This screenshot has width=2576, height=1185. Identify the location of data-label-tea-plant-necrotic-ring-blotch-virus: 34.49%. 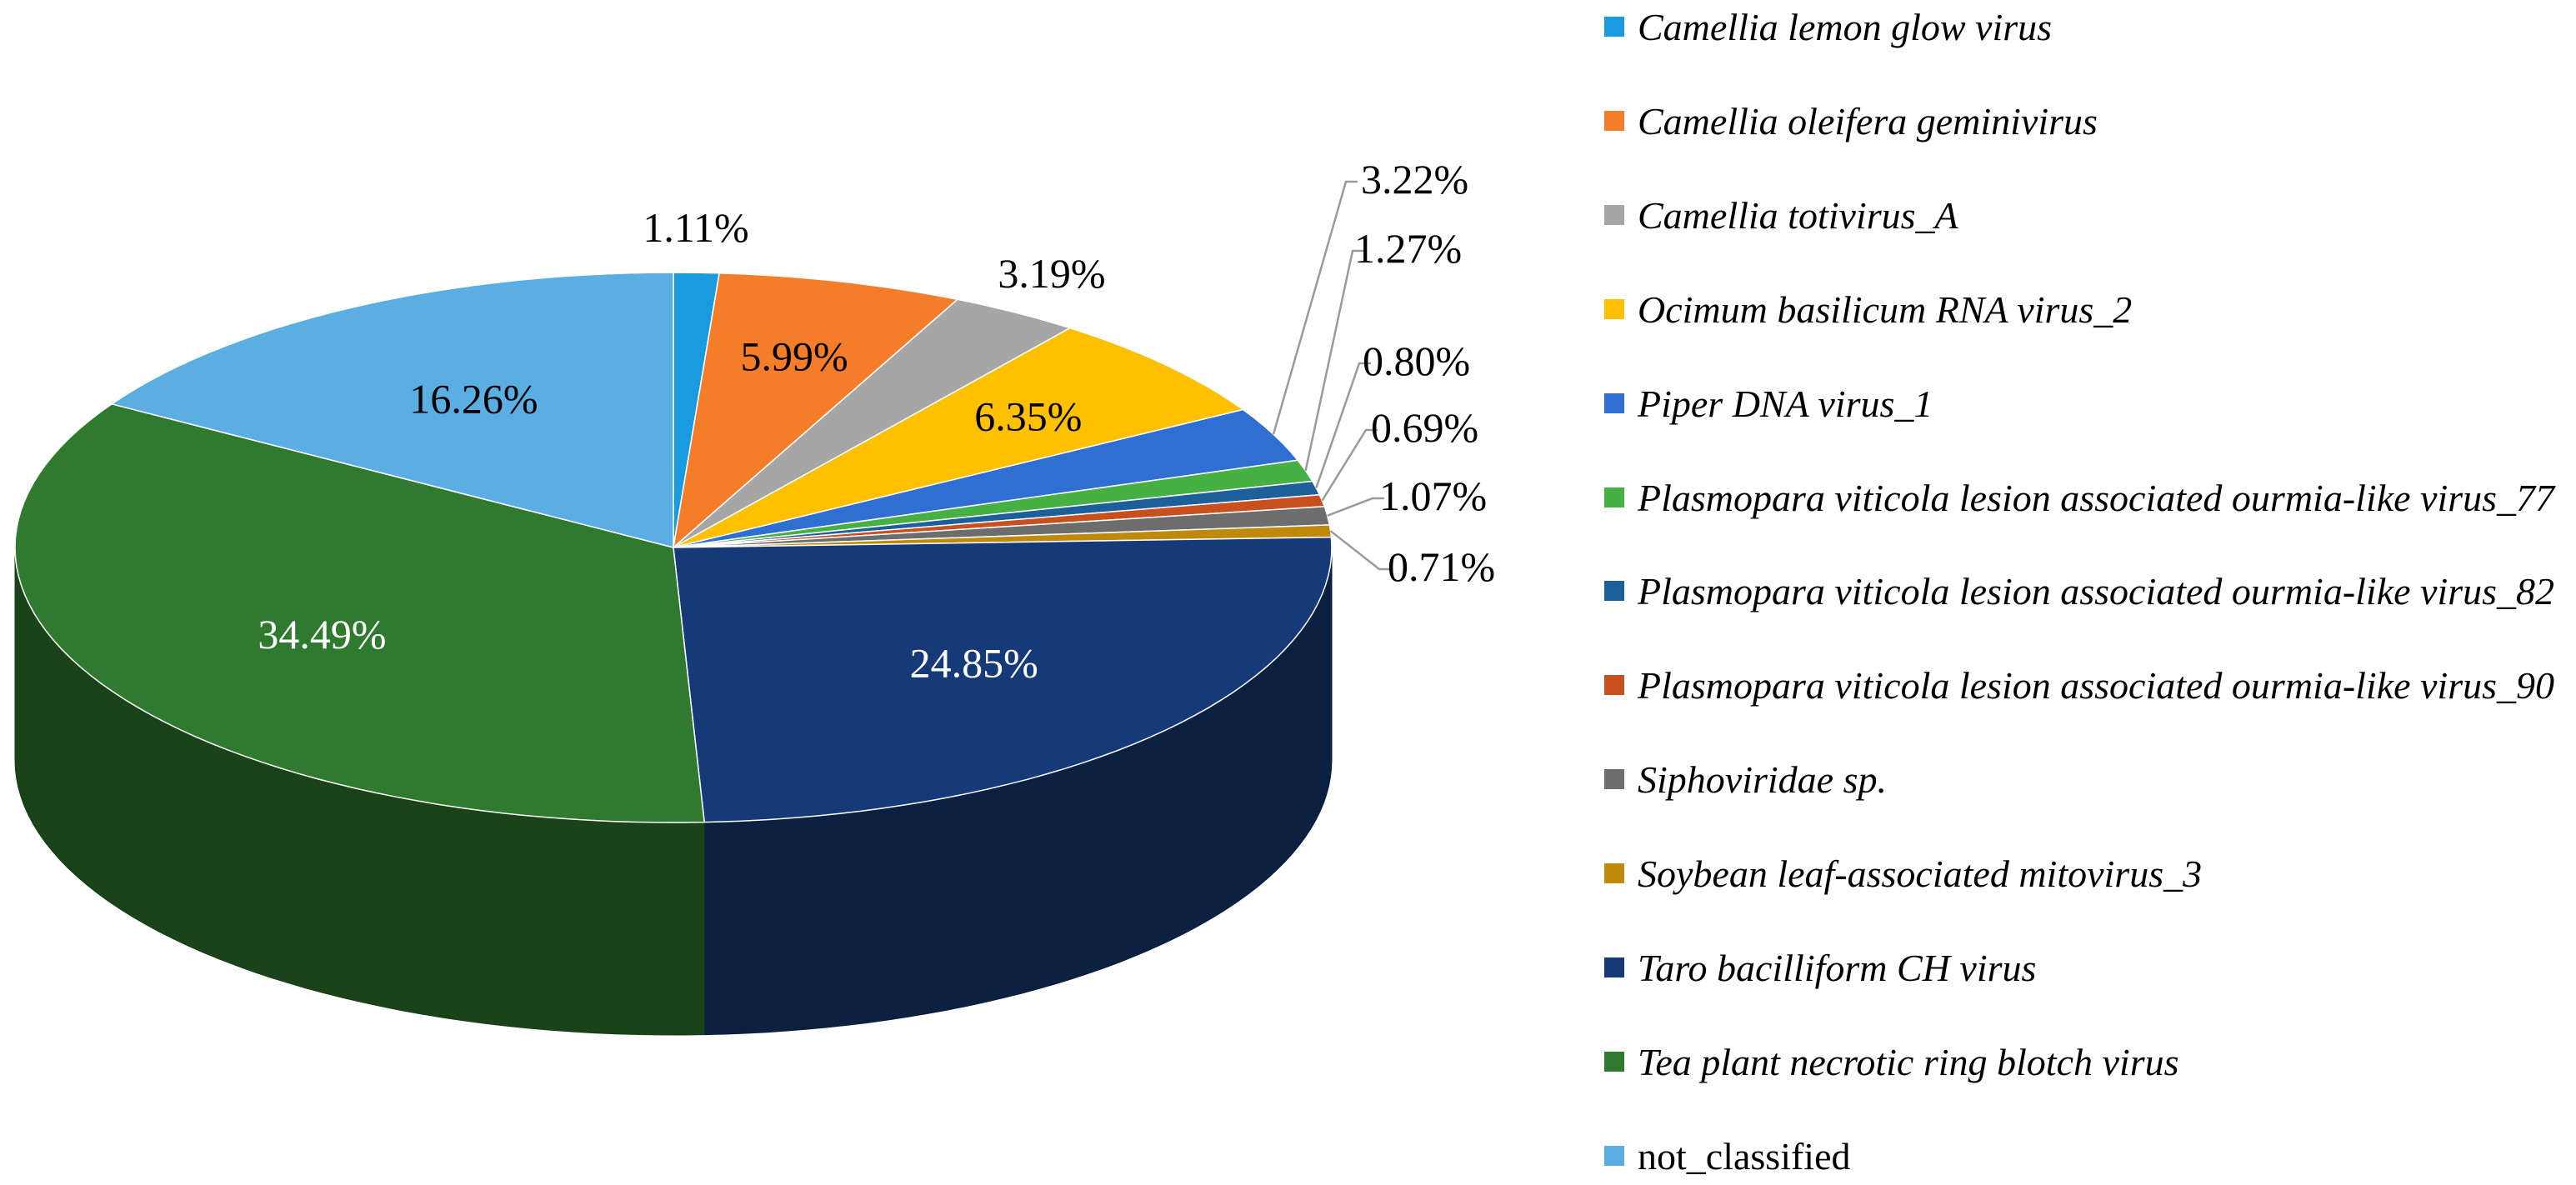
(322, 634).